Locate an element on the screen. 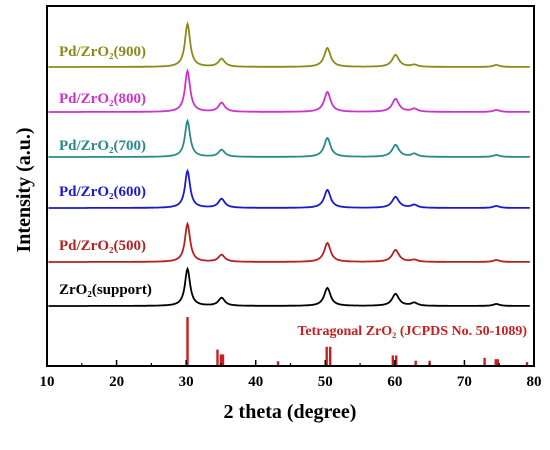  x-tick-label: 80 is located at coordinates (534, 382).